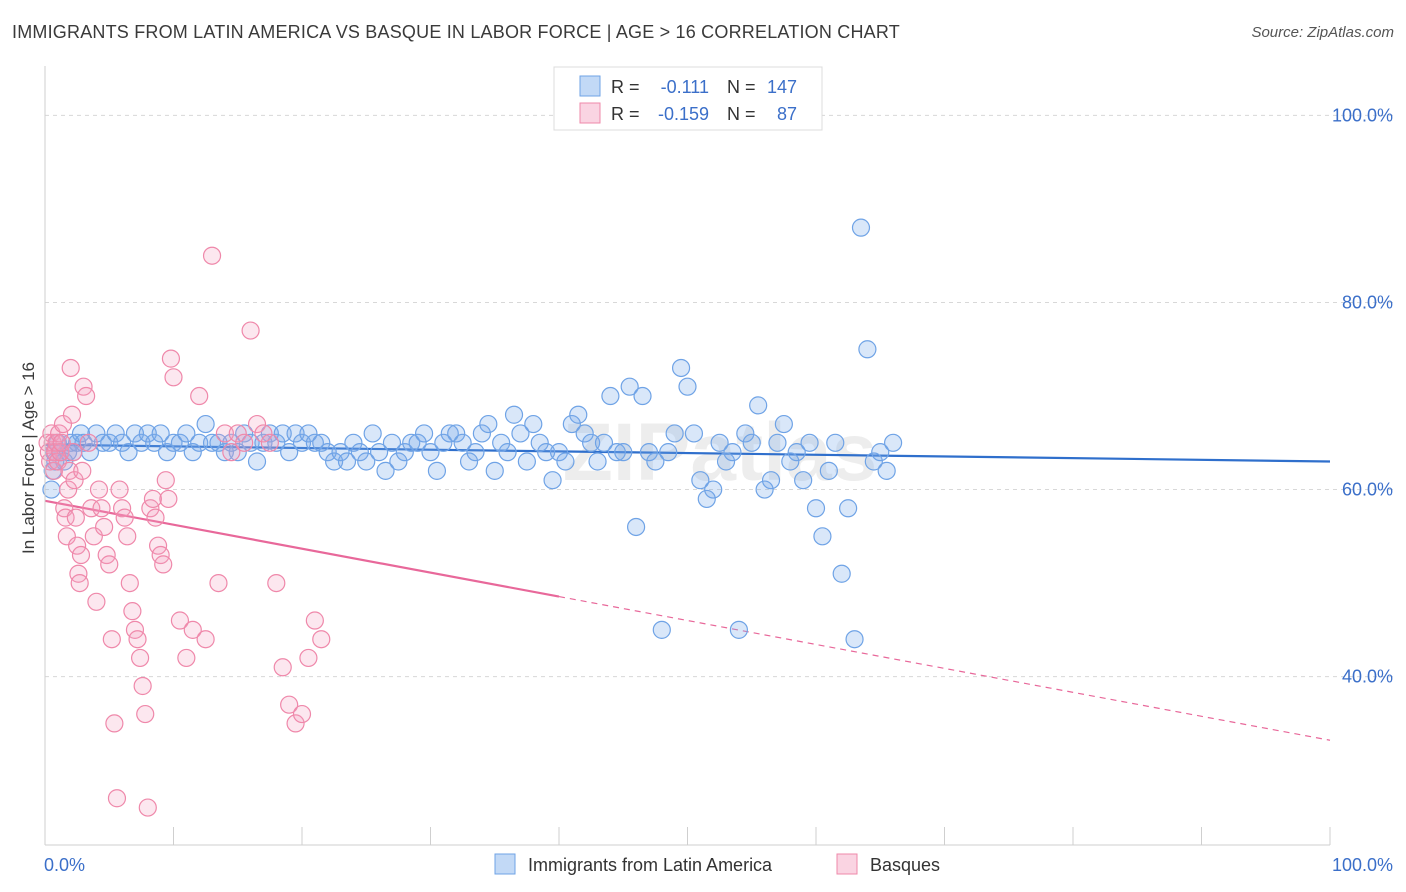  Describe the element at coordinates (64, 865) in the screenshot. I see `x-tick-label: 0.0%` at that location.